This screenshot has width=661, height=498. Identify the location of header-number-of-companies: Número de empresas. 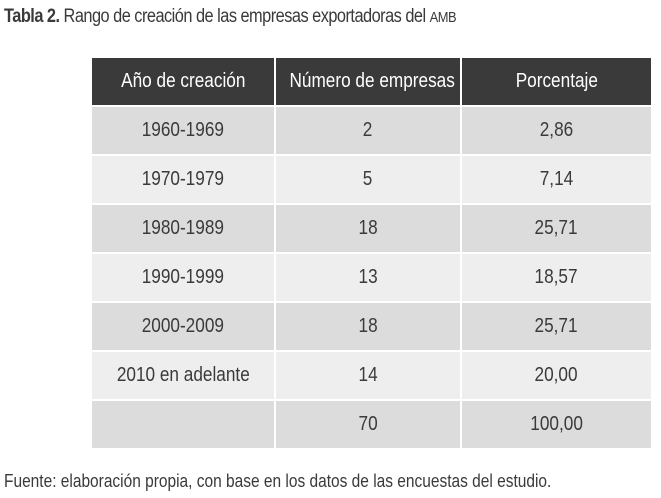
(369, 82).